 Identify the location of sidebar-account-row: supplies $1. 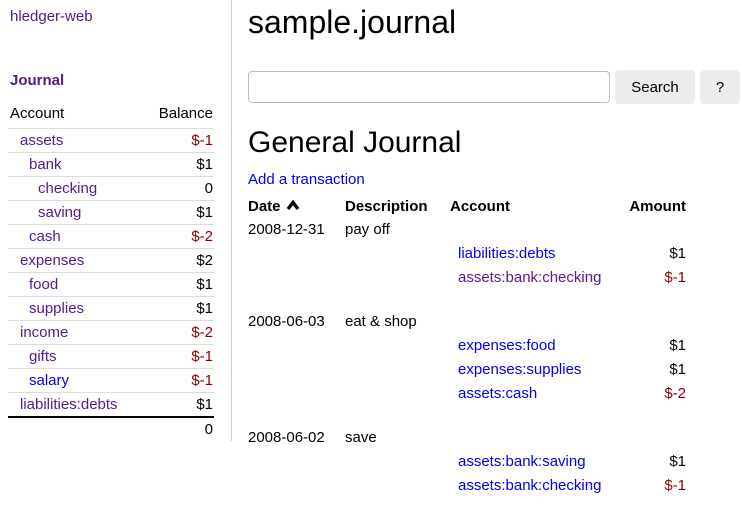
(111, 308).